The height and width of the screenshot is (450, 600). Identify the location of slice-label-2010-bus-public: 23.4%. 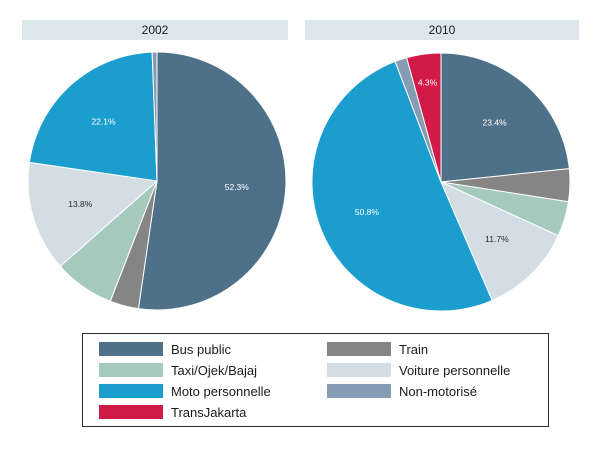
(495, 123).